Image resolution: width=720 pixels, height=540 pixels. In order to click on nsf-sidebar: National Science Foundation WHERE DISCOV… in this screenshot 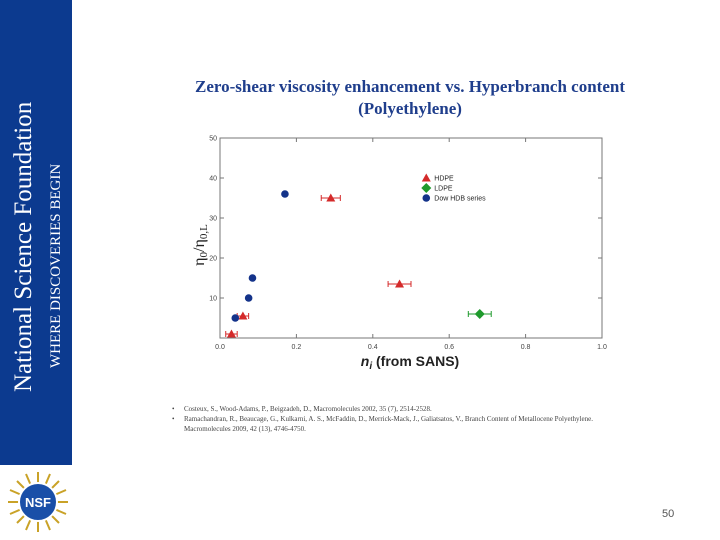, I will do `click(36, 232)`.